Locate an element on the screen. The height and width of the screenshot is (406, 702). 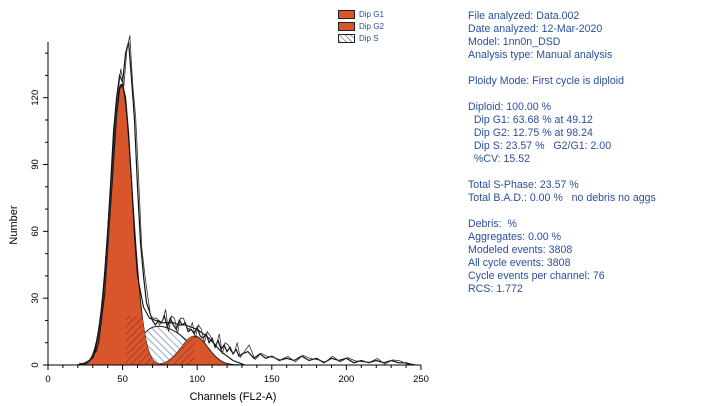
x-tick-label-150: 150 is located at coordinates (272, 379).